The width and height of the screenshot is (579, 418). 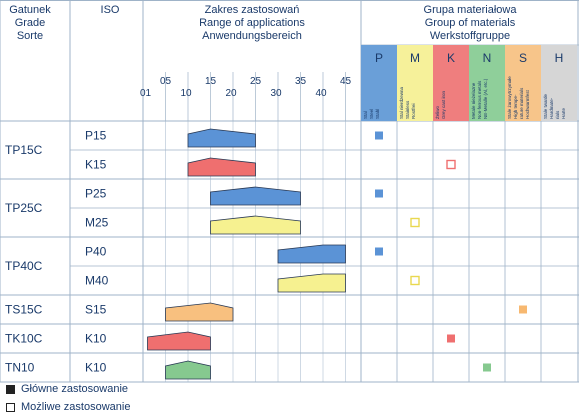 What do you see at coordinates (523, 58) in the screenshot?
I see `group-letter-s: S` at bounding box center [523, 58].